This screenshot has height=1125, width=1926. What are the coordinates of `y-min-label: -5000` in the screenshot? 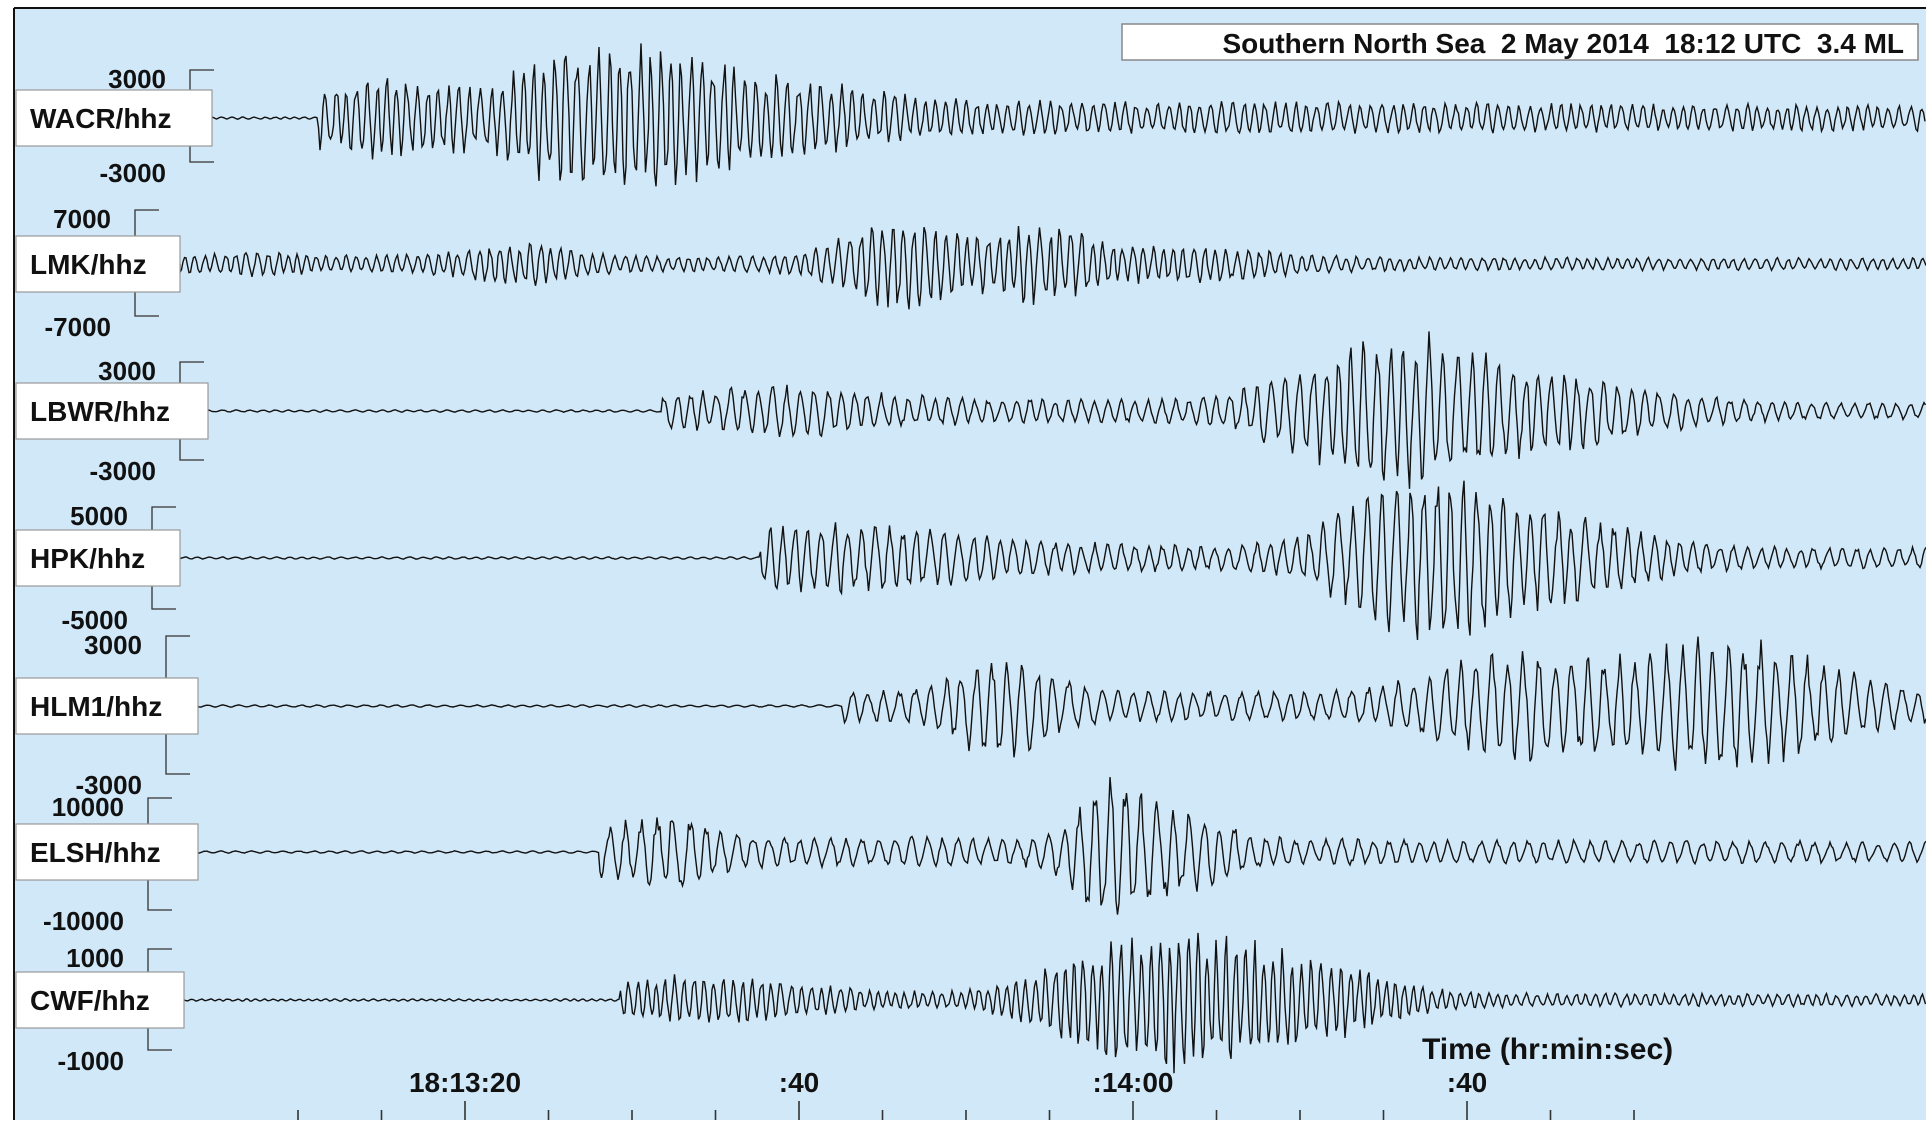 It's located at (95, 620).